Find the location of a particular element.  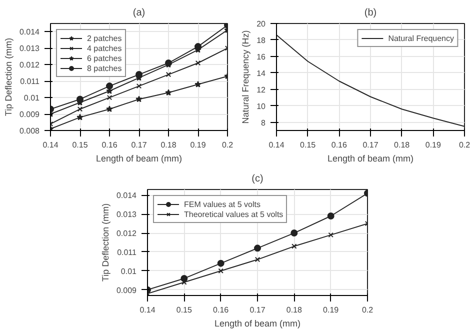

legend-label: FEM values at 5 volts is located at coordinates (222, 204).